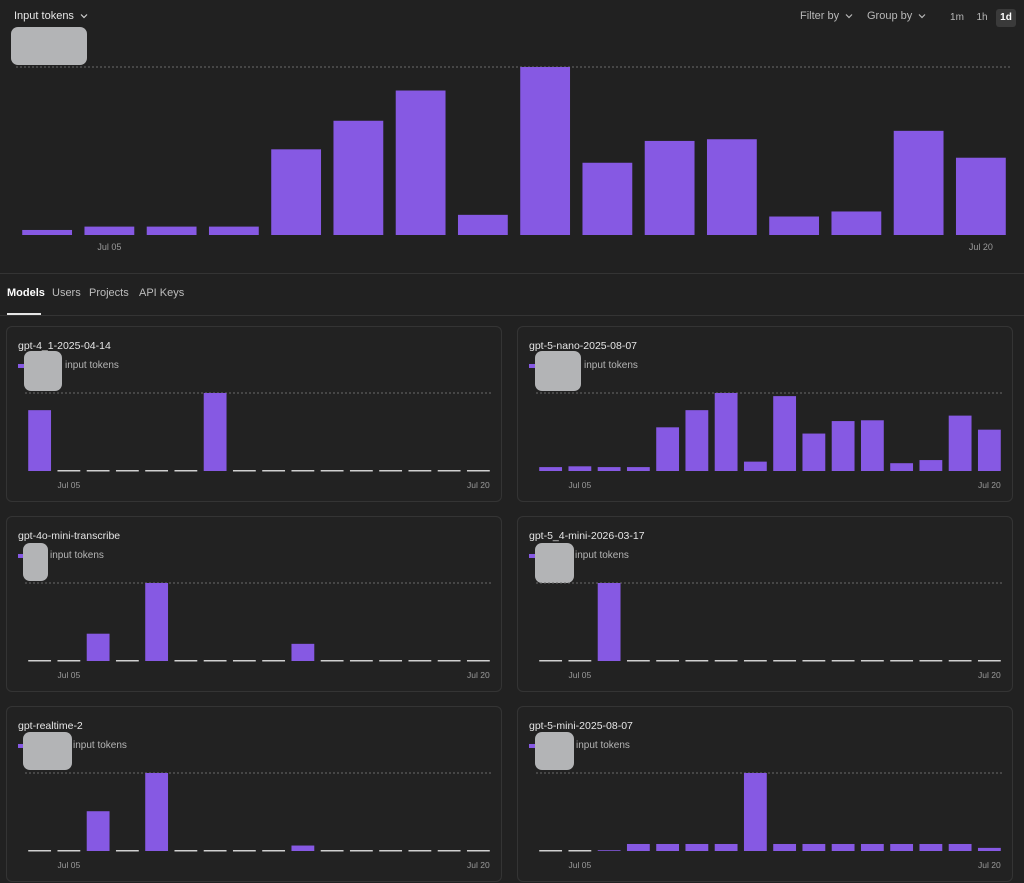 The image size is (1024, 883). What do you see at coordinates (897, 16) in the screenshot?
I see `group-by-button: Group by` at bounding box center [897, 16].